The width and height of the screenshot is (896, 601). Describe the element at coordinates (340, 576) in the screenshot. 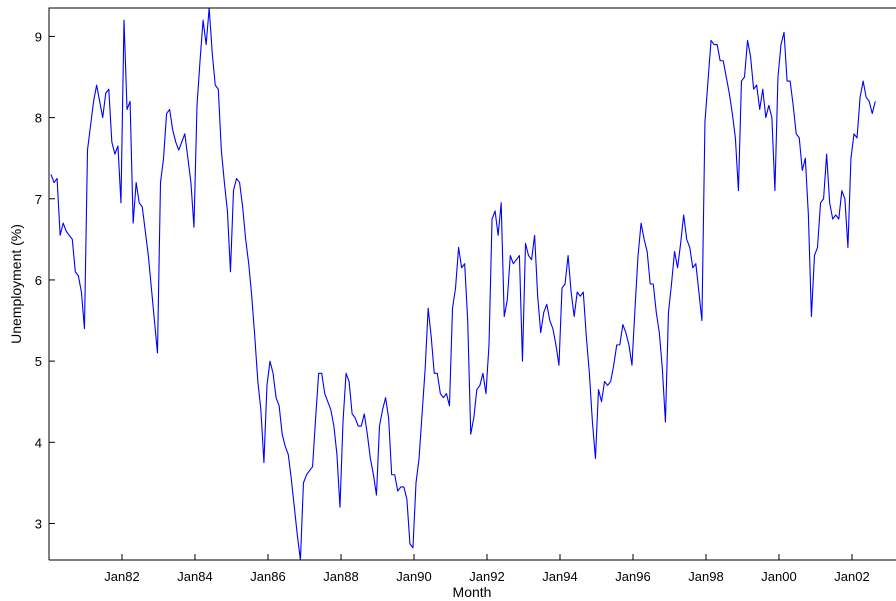

I see `x-tick-label: Jan88` at that location.